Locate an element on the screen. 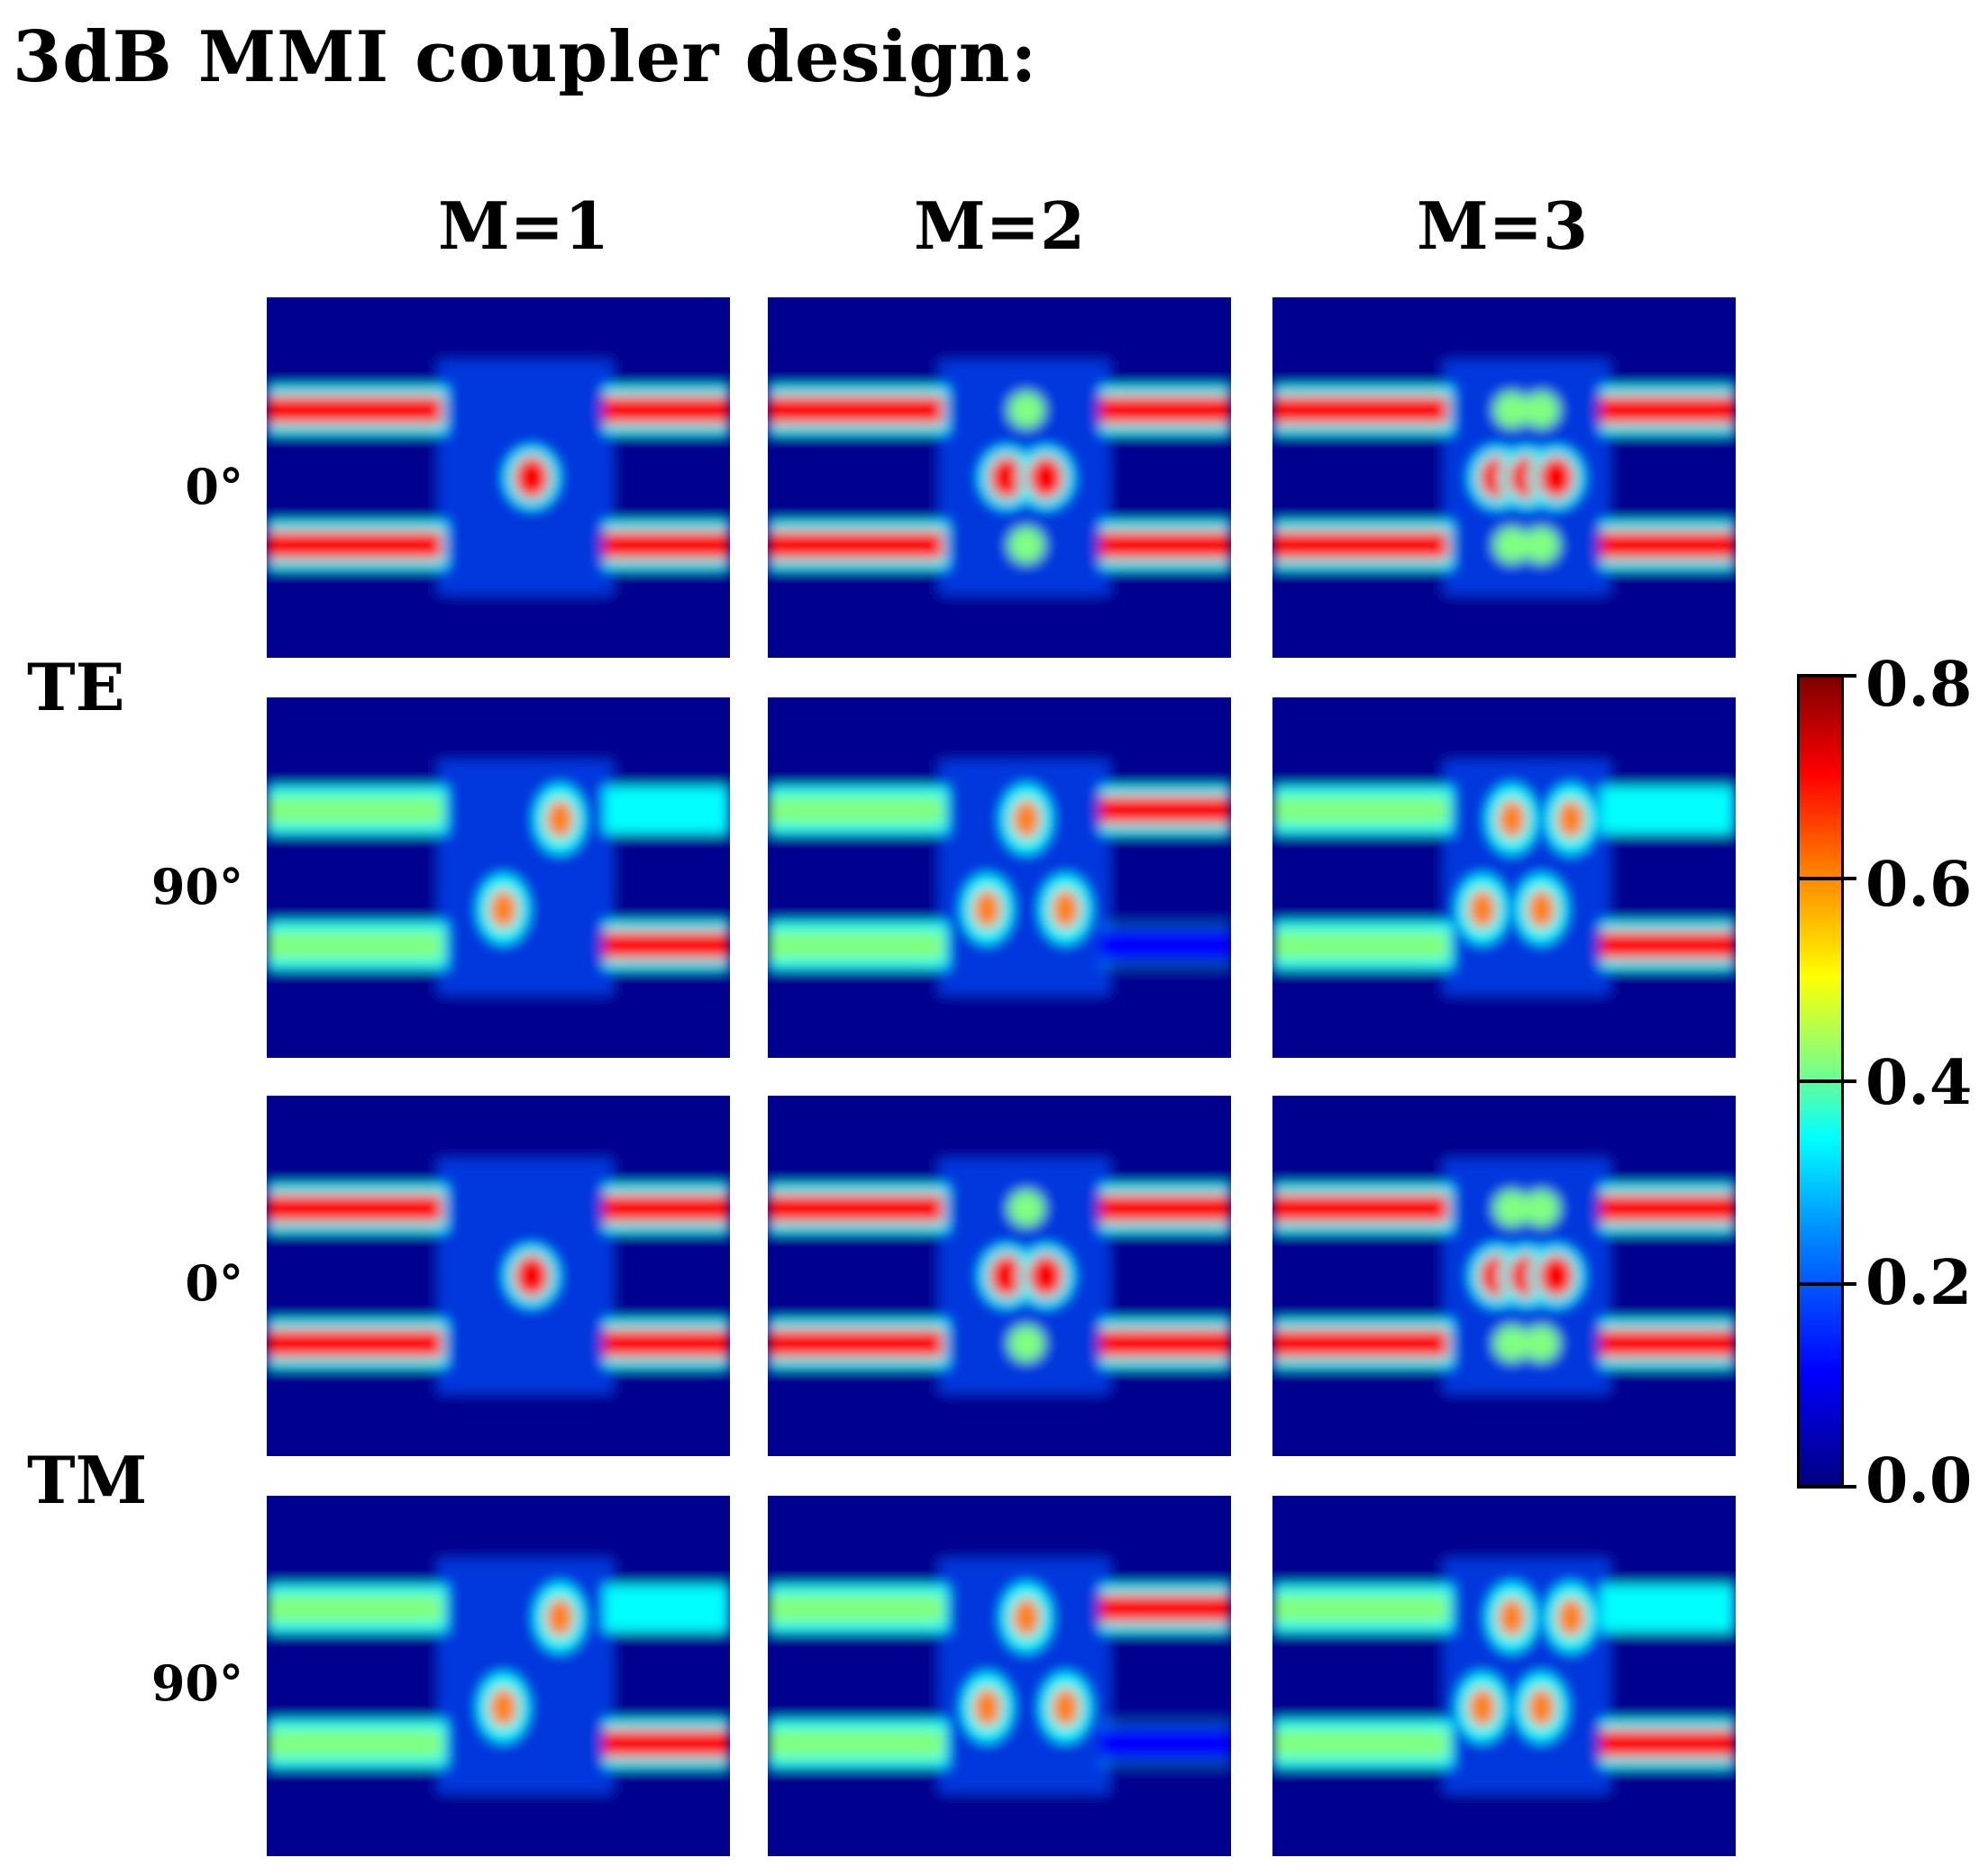 The height and width of the screenshot is (1876, 1979). polarization-label-tm: TM is located at coordinates (87, 1480).